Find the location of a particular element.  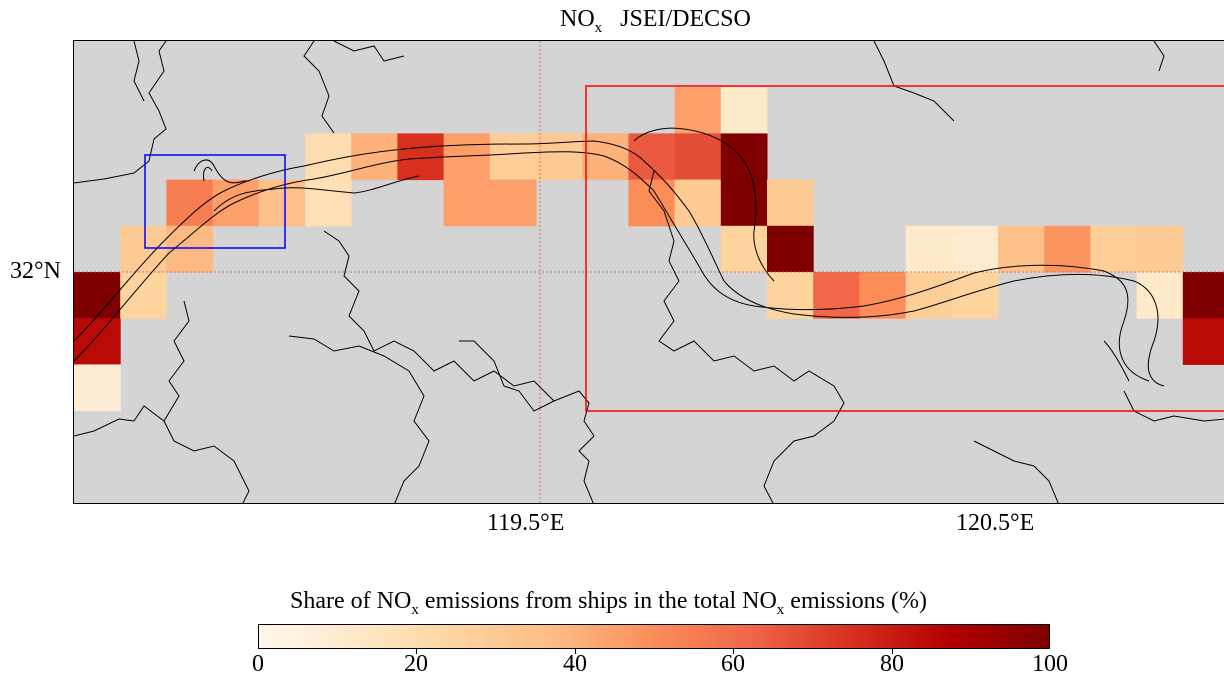

colorbar-tick-label: 0 is located at coordinates (258, 664).